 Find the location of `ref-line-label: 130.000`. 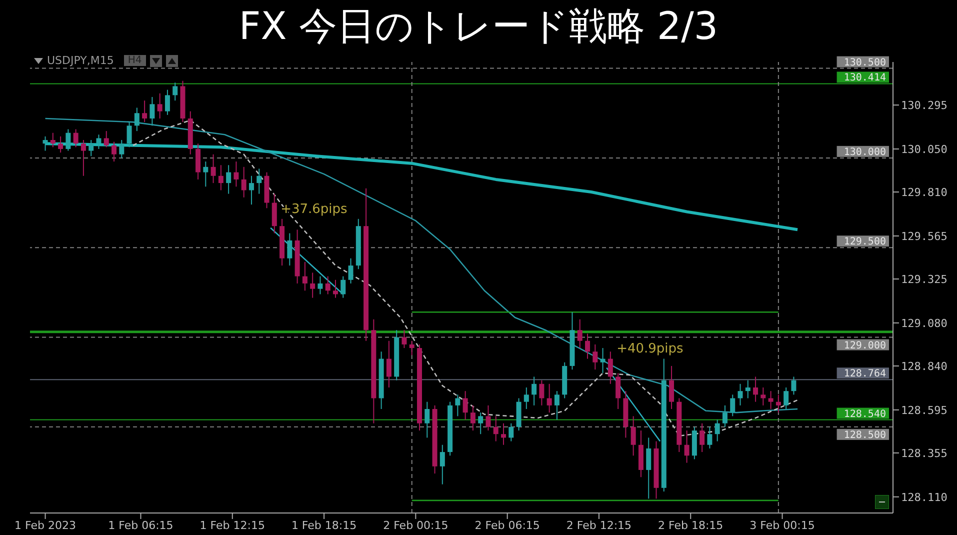

ref-line-label: 130.000 is located at coordinates (865, 152).